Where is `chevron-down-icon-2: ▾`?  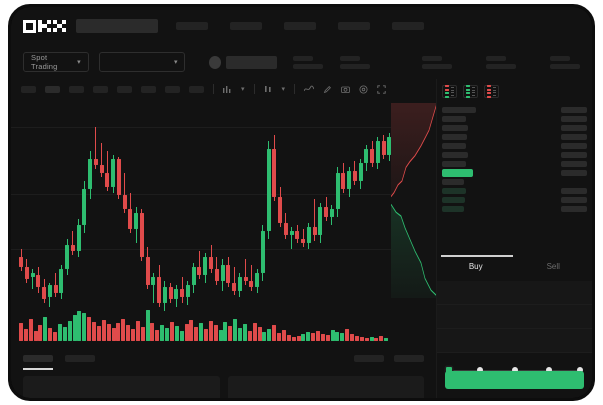 chevron-down-icon-2: ▾ is located at coordinates (283, 89).